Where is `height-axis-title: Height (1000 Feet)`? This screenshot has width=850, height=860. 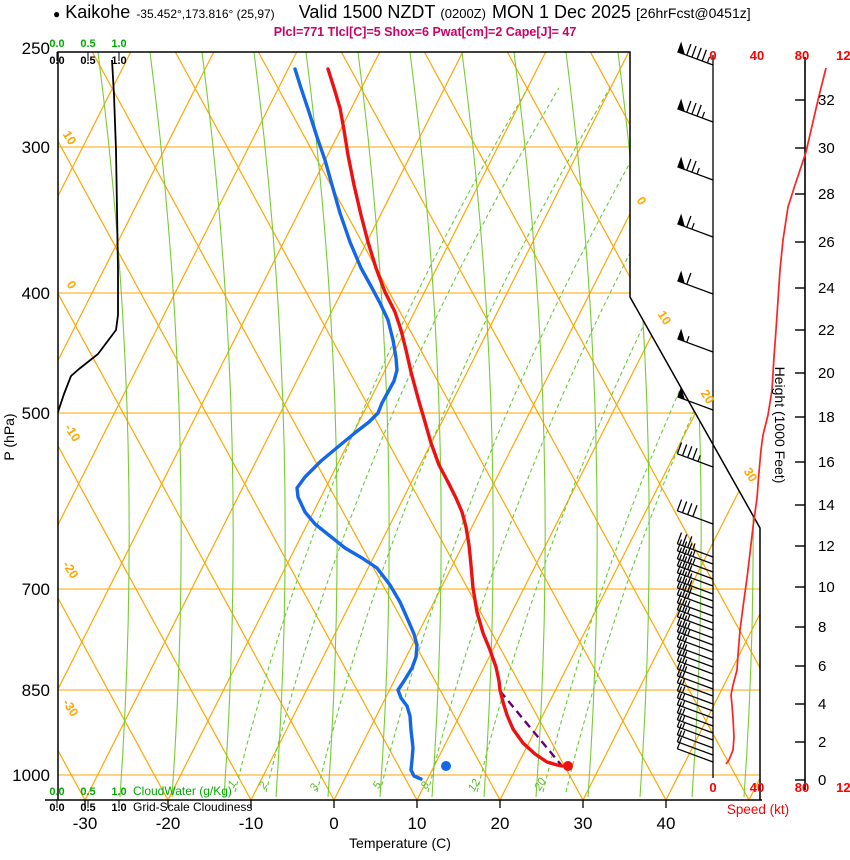 height-axis-title: Height (1000 Feet) is located at coordinates (780, 425).